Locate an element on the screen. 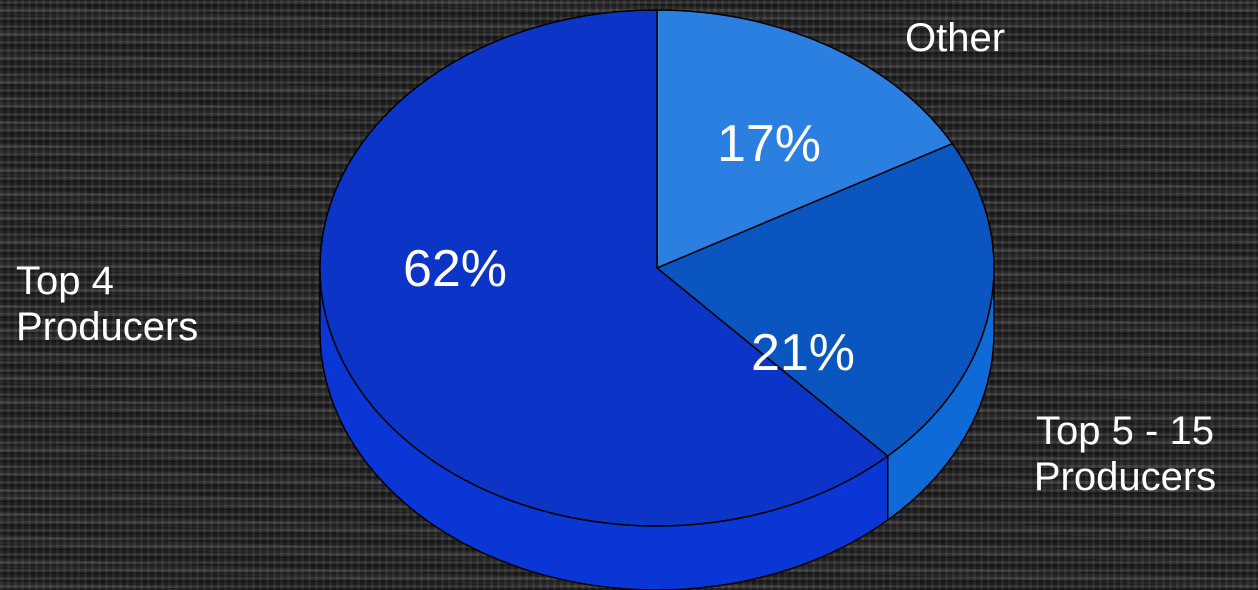 Image resolution: width=1258 pixels, height=590 pixels. label-top-4-producers: Top 4 Producers is located at coordinates (107, 304).